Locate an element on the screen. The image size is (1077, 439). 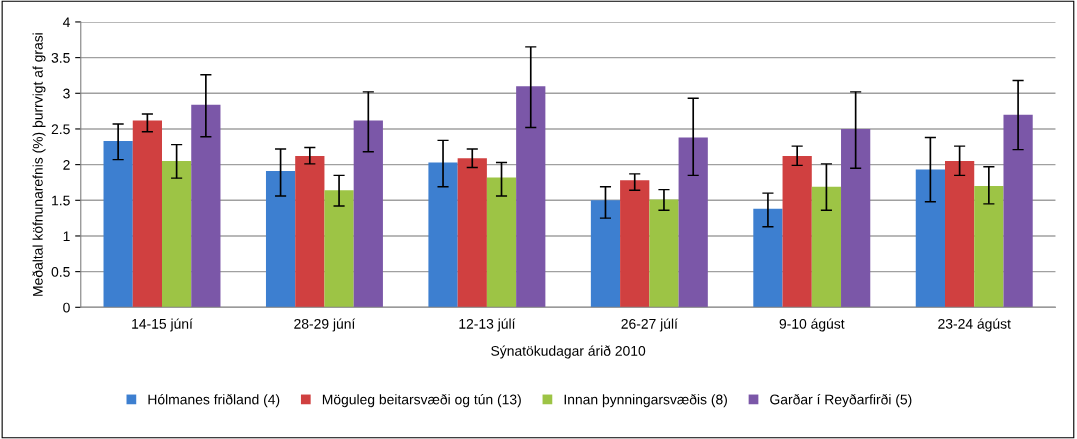
y-axis-title: Meðaltal köfnunarefnis (%) þurrvigt af grasi is located at coordinates (39, 164).